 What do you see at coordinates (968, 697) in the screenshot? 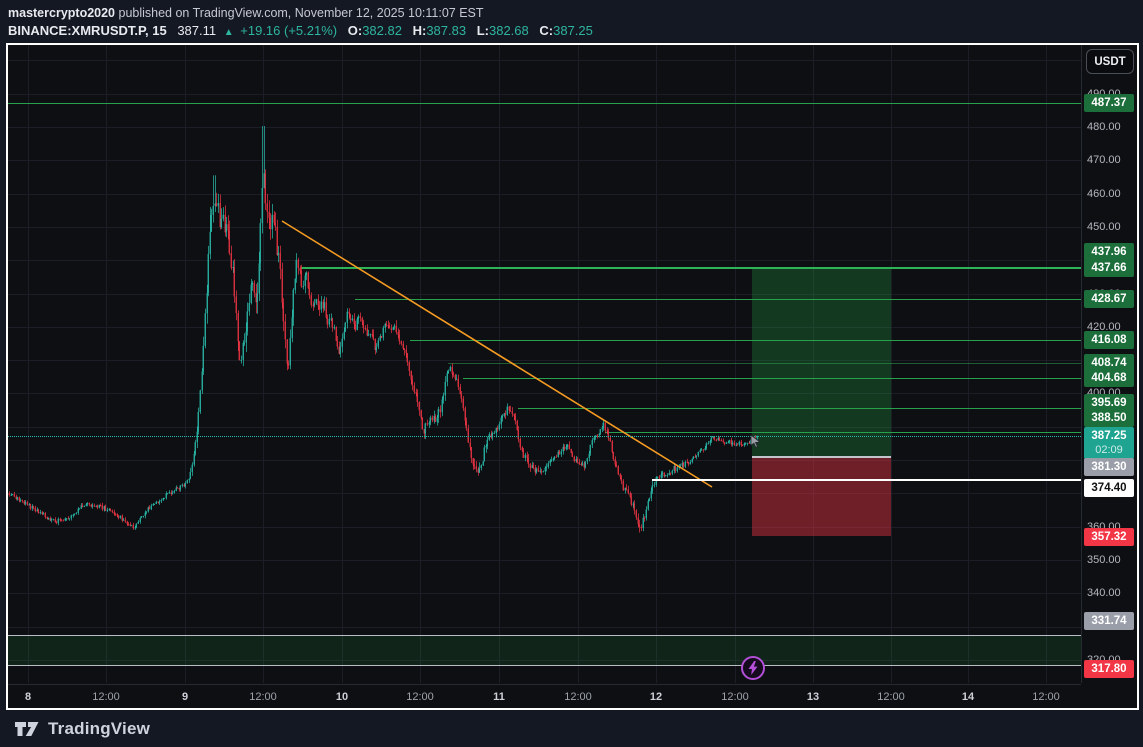
I see `time-label-day: 14` at bounding box center [968, 697].